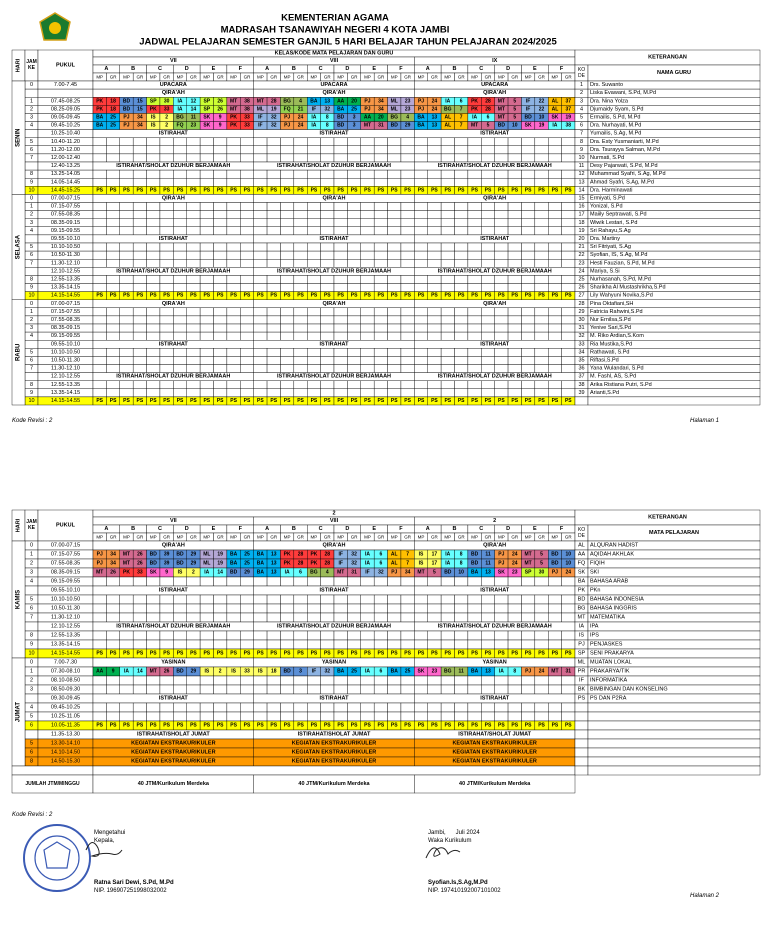  What do you see at coordinates (140, 564) in the screenshot?
I see `cell-text: 26` at bounding box center [140, 564].